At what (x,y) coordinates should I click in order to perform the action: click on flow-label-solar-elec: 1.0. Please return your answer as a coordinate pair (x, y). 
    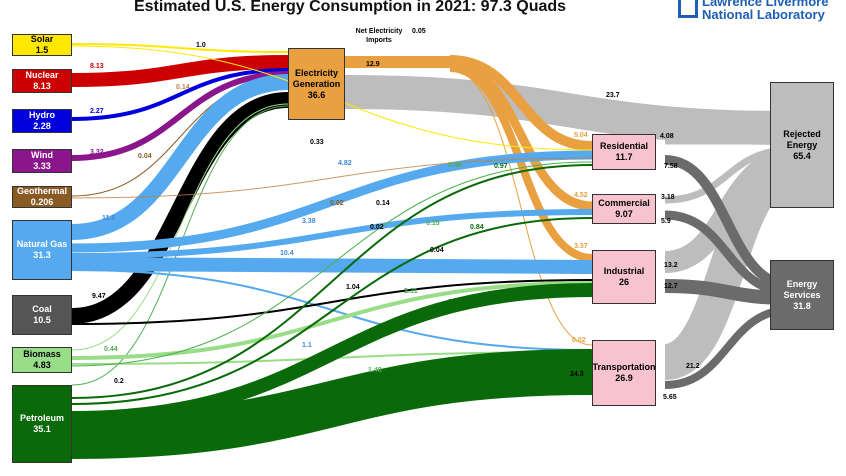
    Looking at the image, I should click on (201, 45).